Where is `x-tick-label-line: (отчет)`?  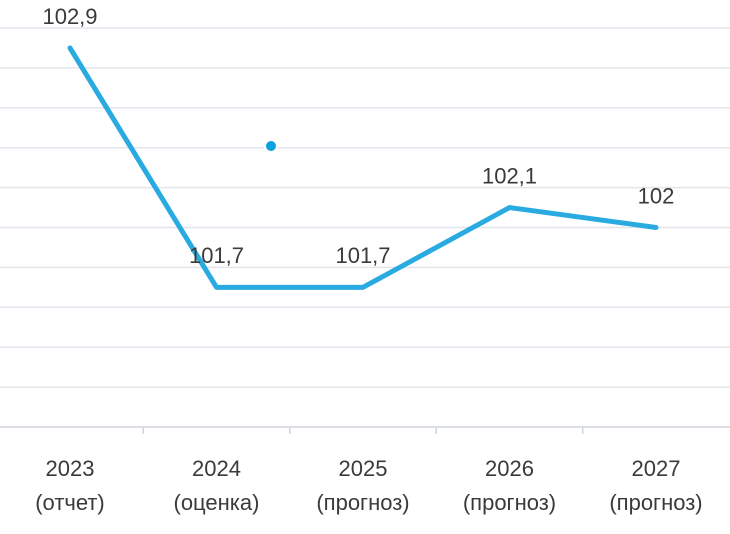
x-tick-label-line: (отчет) is located at coordinates (70, 502).